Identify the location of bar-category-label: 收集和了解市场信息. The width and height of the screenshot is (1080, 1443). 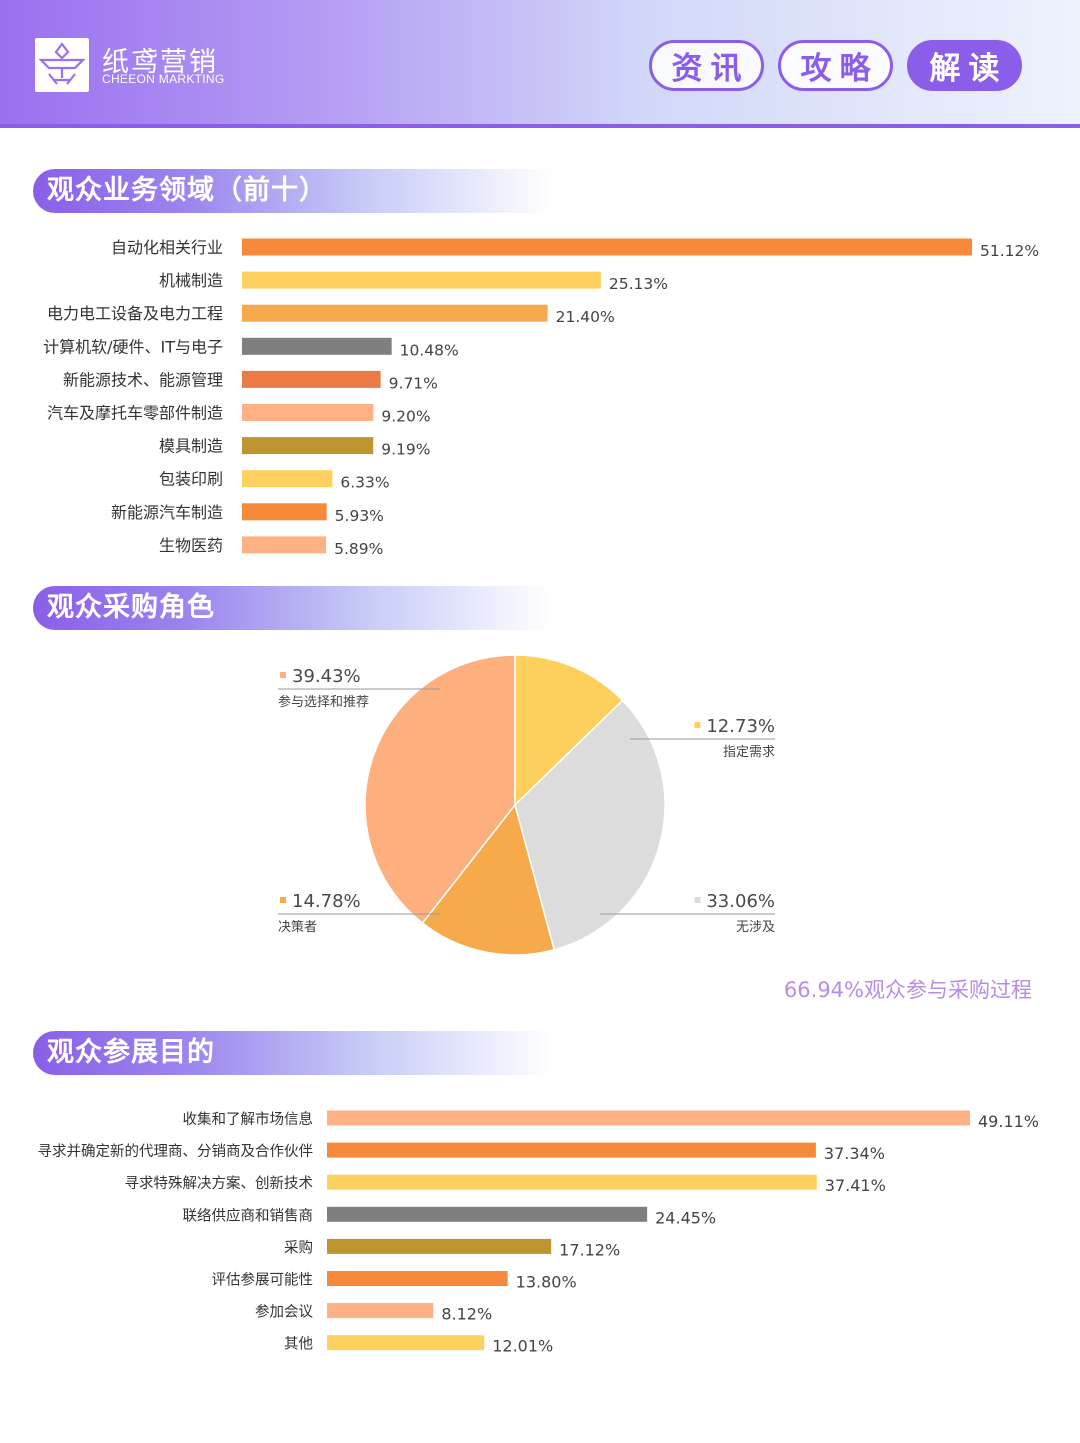
(248, 1119).